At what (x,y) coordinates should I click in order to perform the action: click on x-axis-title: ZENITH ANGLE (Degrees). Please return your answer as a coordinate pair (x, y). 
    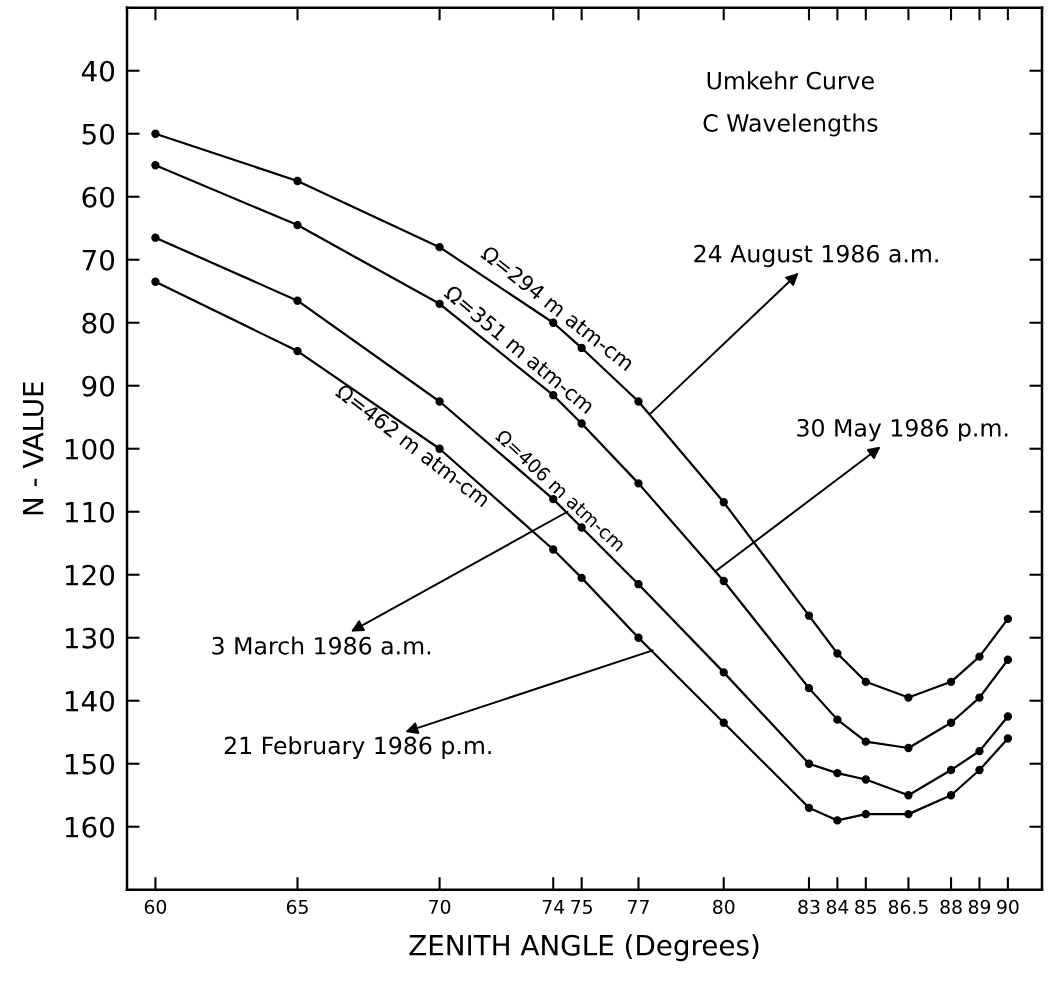
    Looking at the image, I should click on (584, 948).